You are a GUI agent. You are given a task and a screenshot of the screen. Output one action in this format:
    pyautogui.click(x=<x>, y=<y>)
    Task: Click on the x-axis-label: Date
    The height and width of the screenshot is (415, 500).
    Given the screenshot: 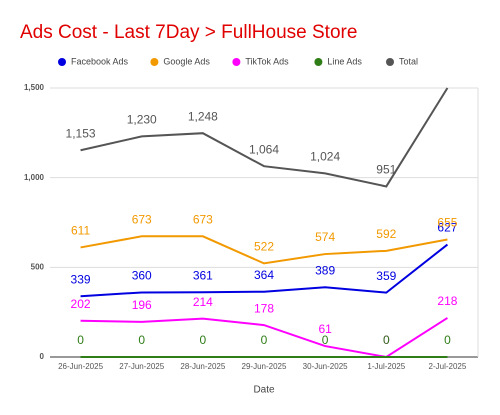 What is the action you would take?
    pyautogui.click(x=264, y=390)
    